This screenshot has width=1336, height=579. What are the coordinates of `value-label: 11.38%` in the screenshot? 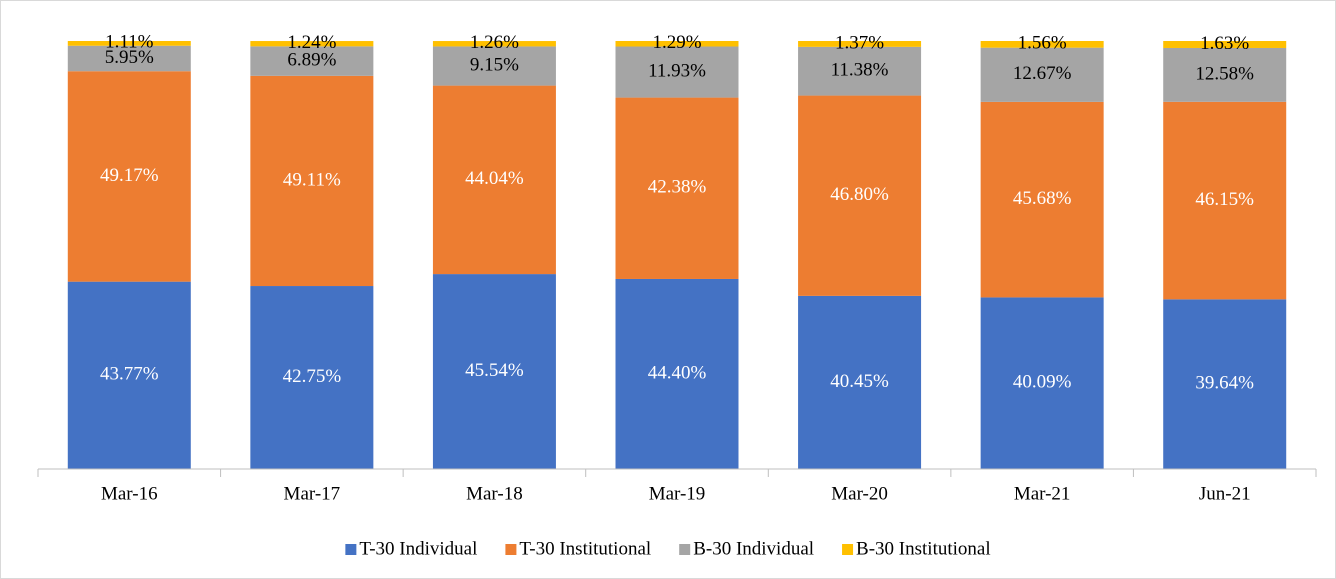 It's located at (860, 70).